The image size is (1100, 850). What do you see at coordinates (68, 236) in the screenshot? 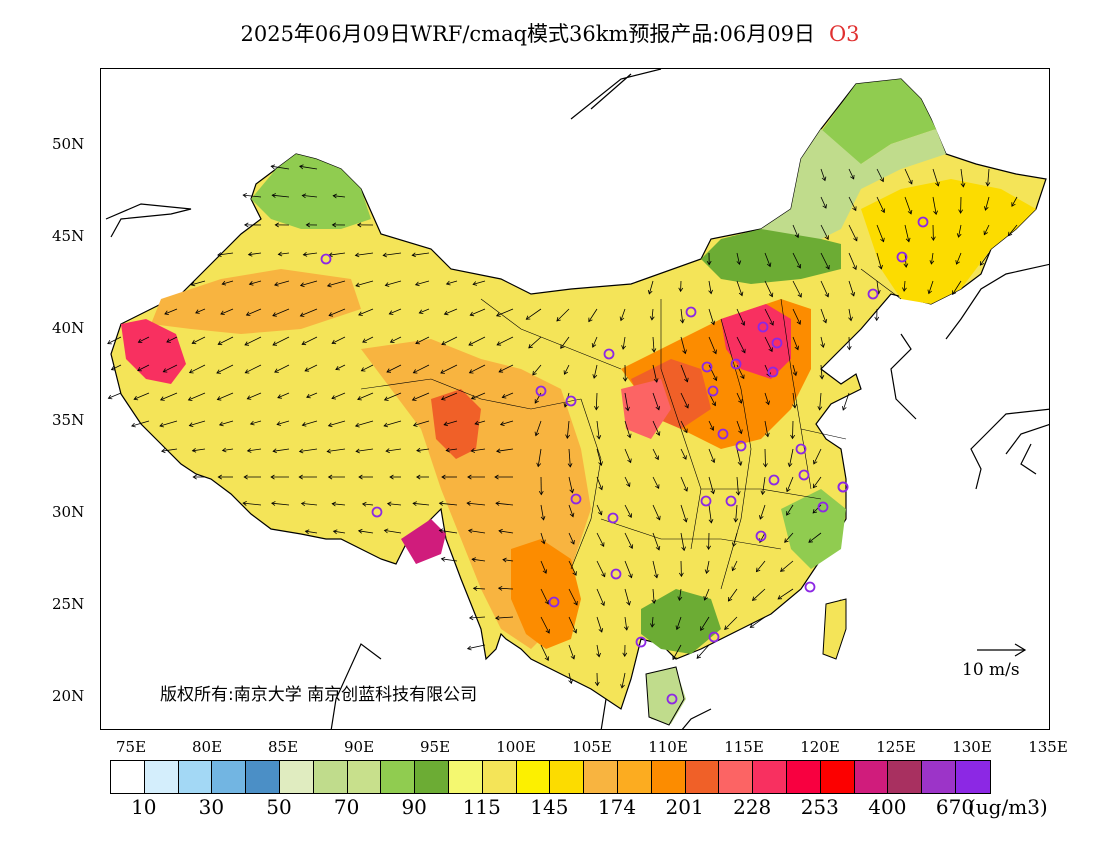
I see `lat-label-45n: 45N` at bounding box center [68, 236].